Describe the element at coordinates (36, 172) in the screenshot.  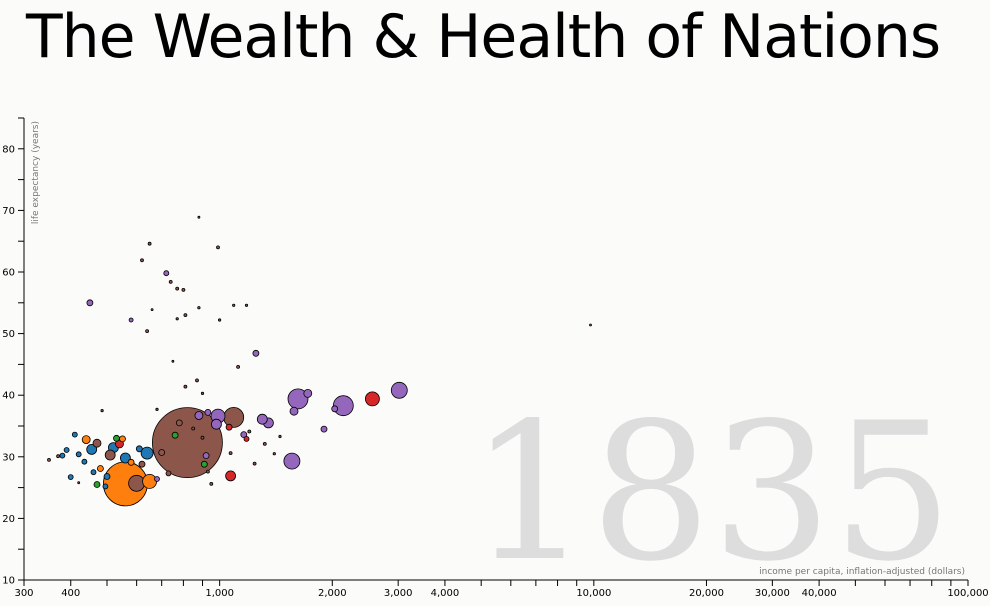
I see `y-axis-label: life expectancy (years)` at that location.